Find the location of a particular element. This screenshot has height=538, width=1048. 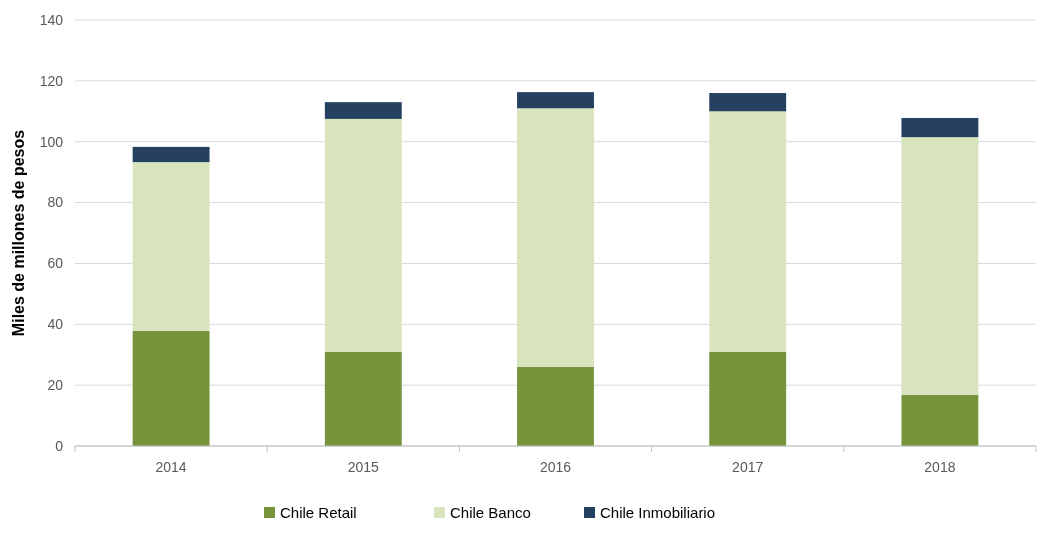

legend-label: Chile Retail is located at coordinates (318, 512).